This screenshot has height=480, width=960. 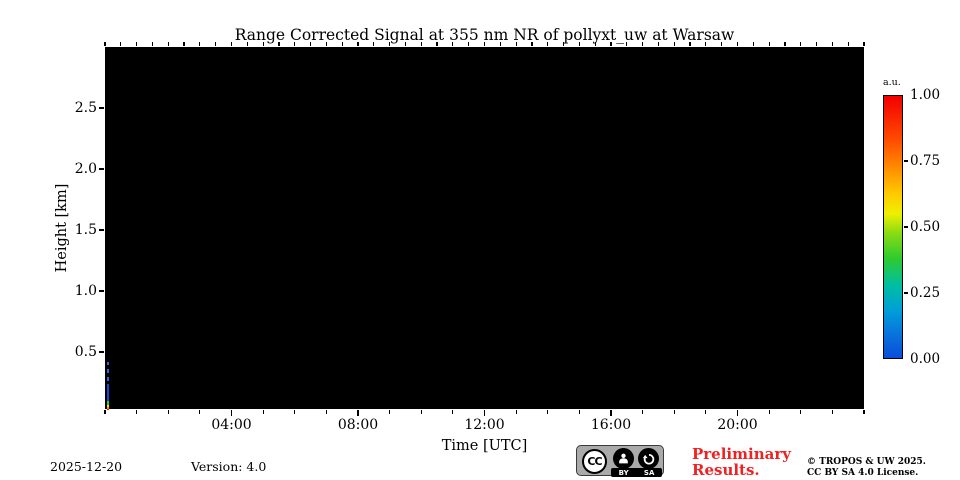 I want to click on version-label: Version: 4.0, so click(x=229, y=466).